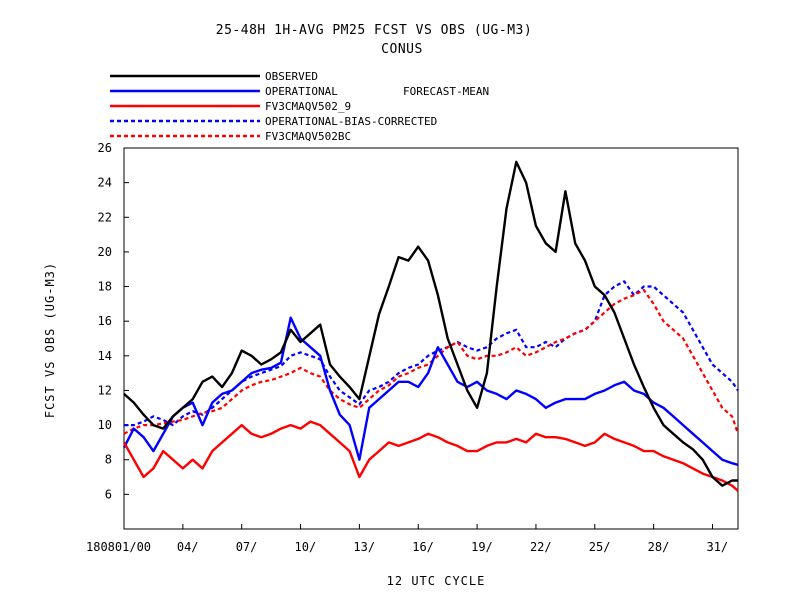 The width and height of the screenshot is (792, 612). I want to click on y-tick-label: 6, so click(108, 494).